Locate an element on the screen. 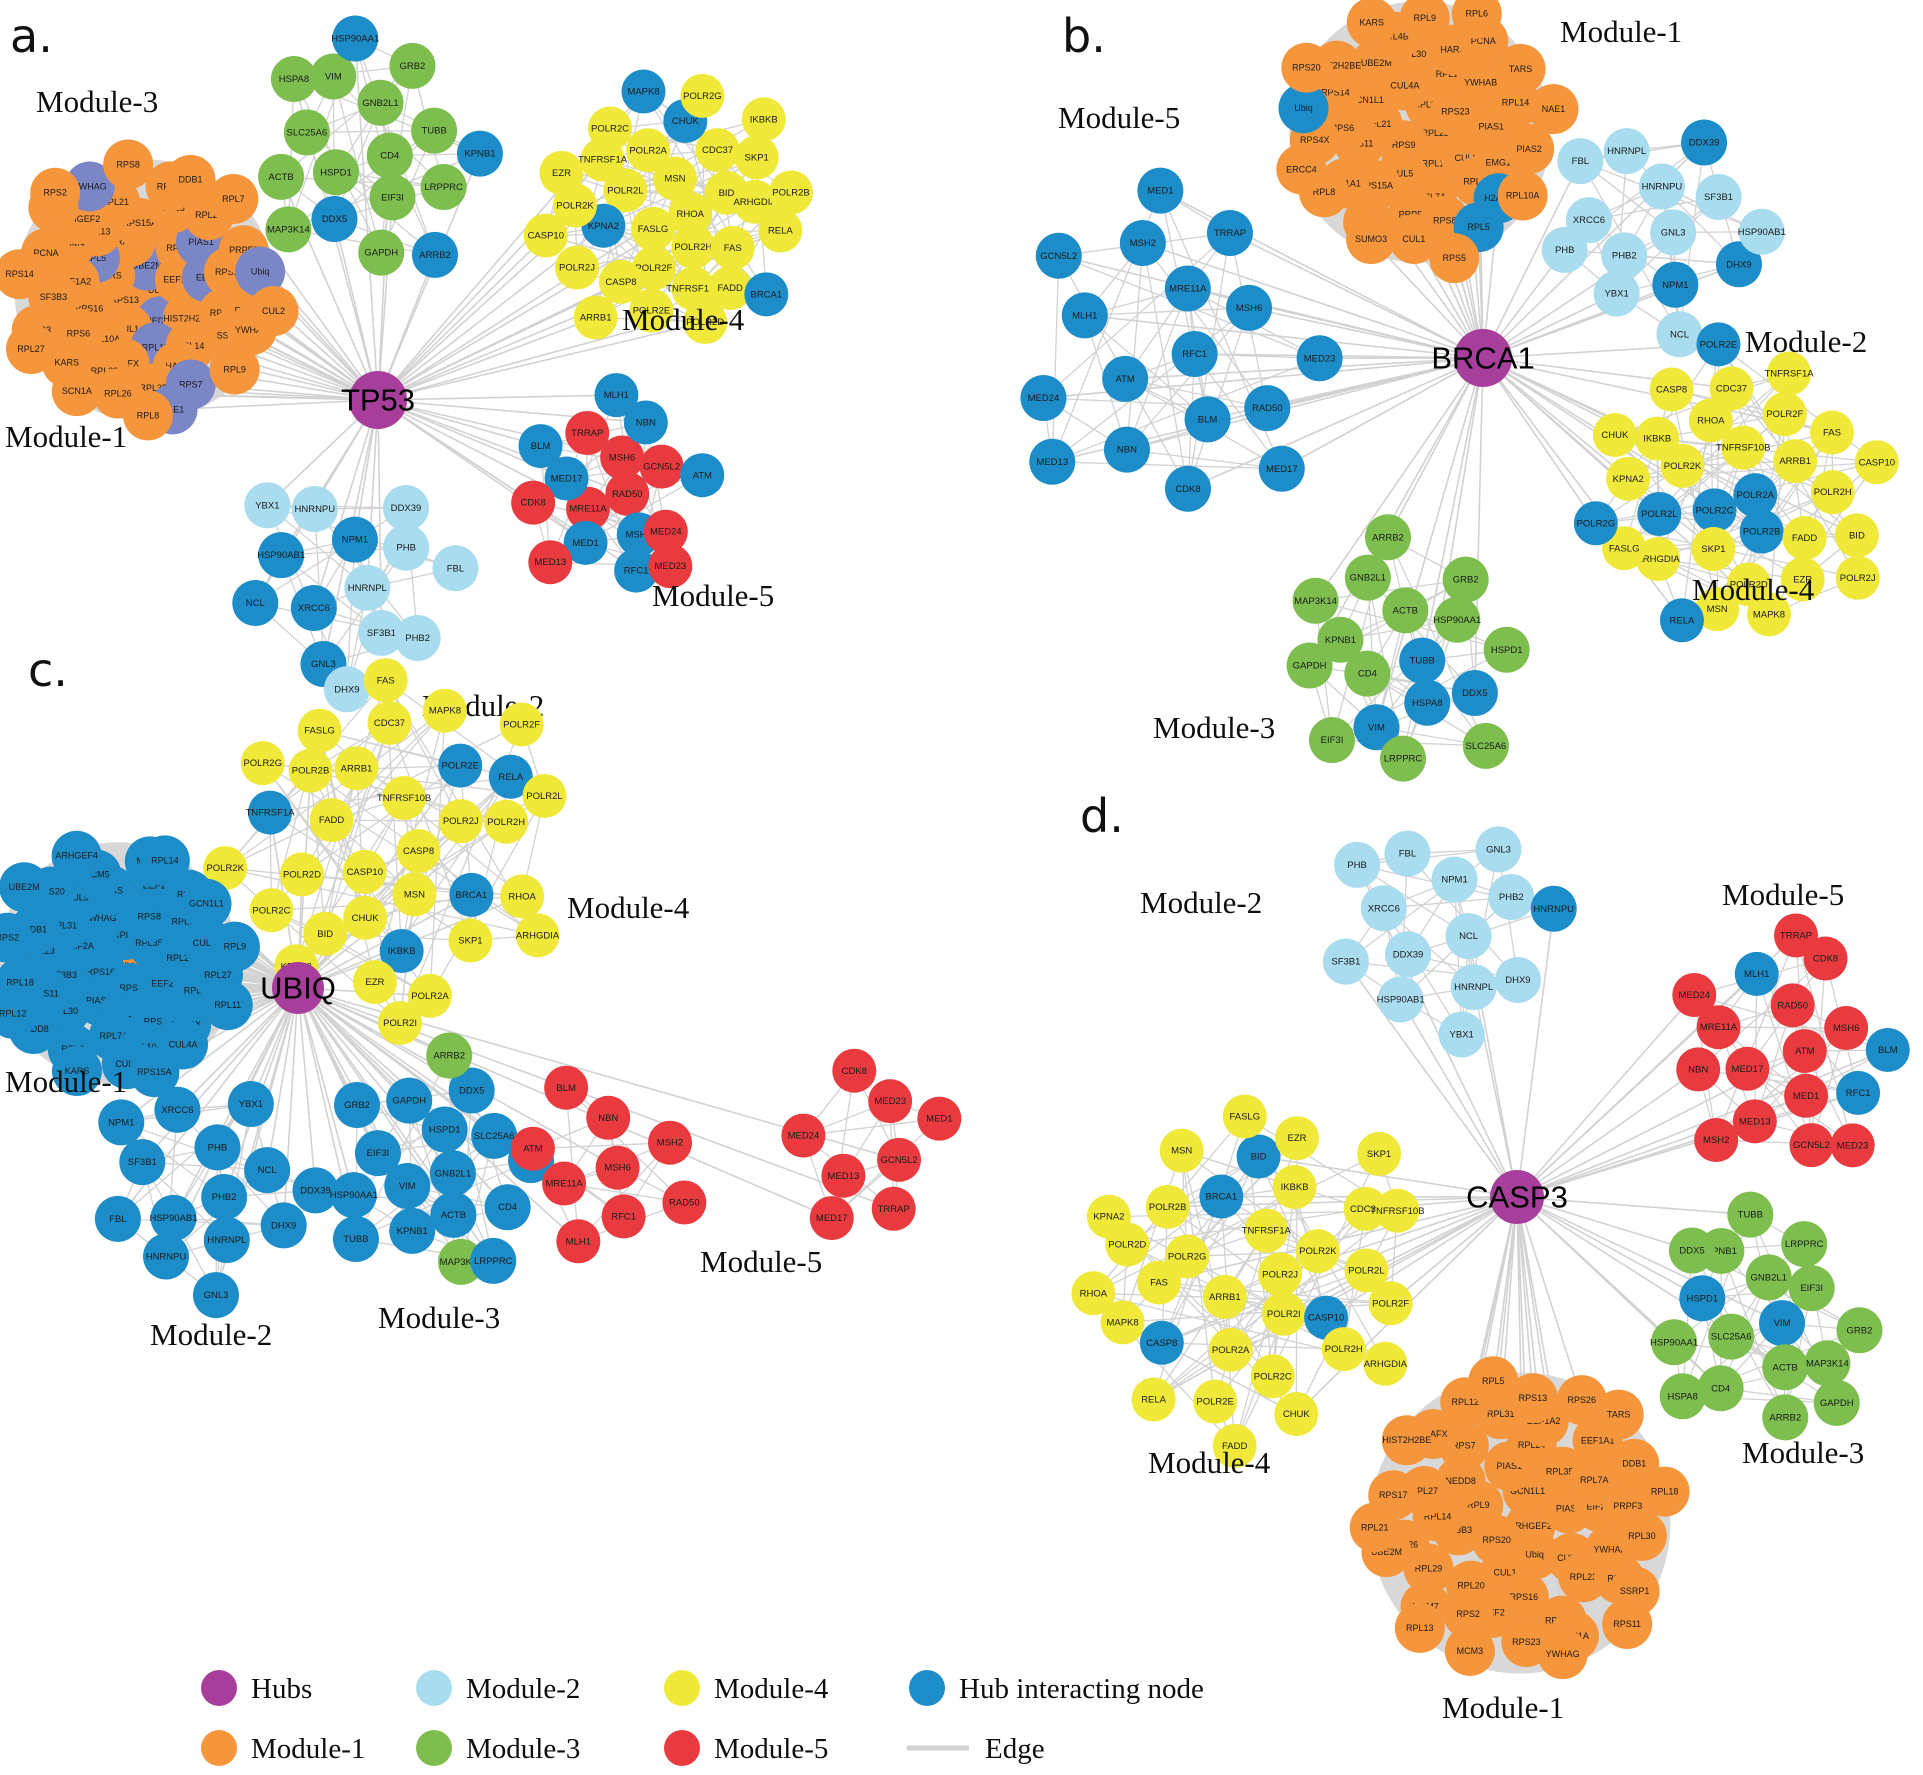 The width and height of the screenshot is (1923, 1775). node-fadd: FADD is located at coordinates (331, 820).